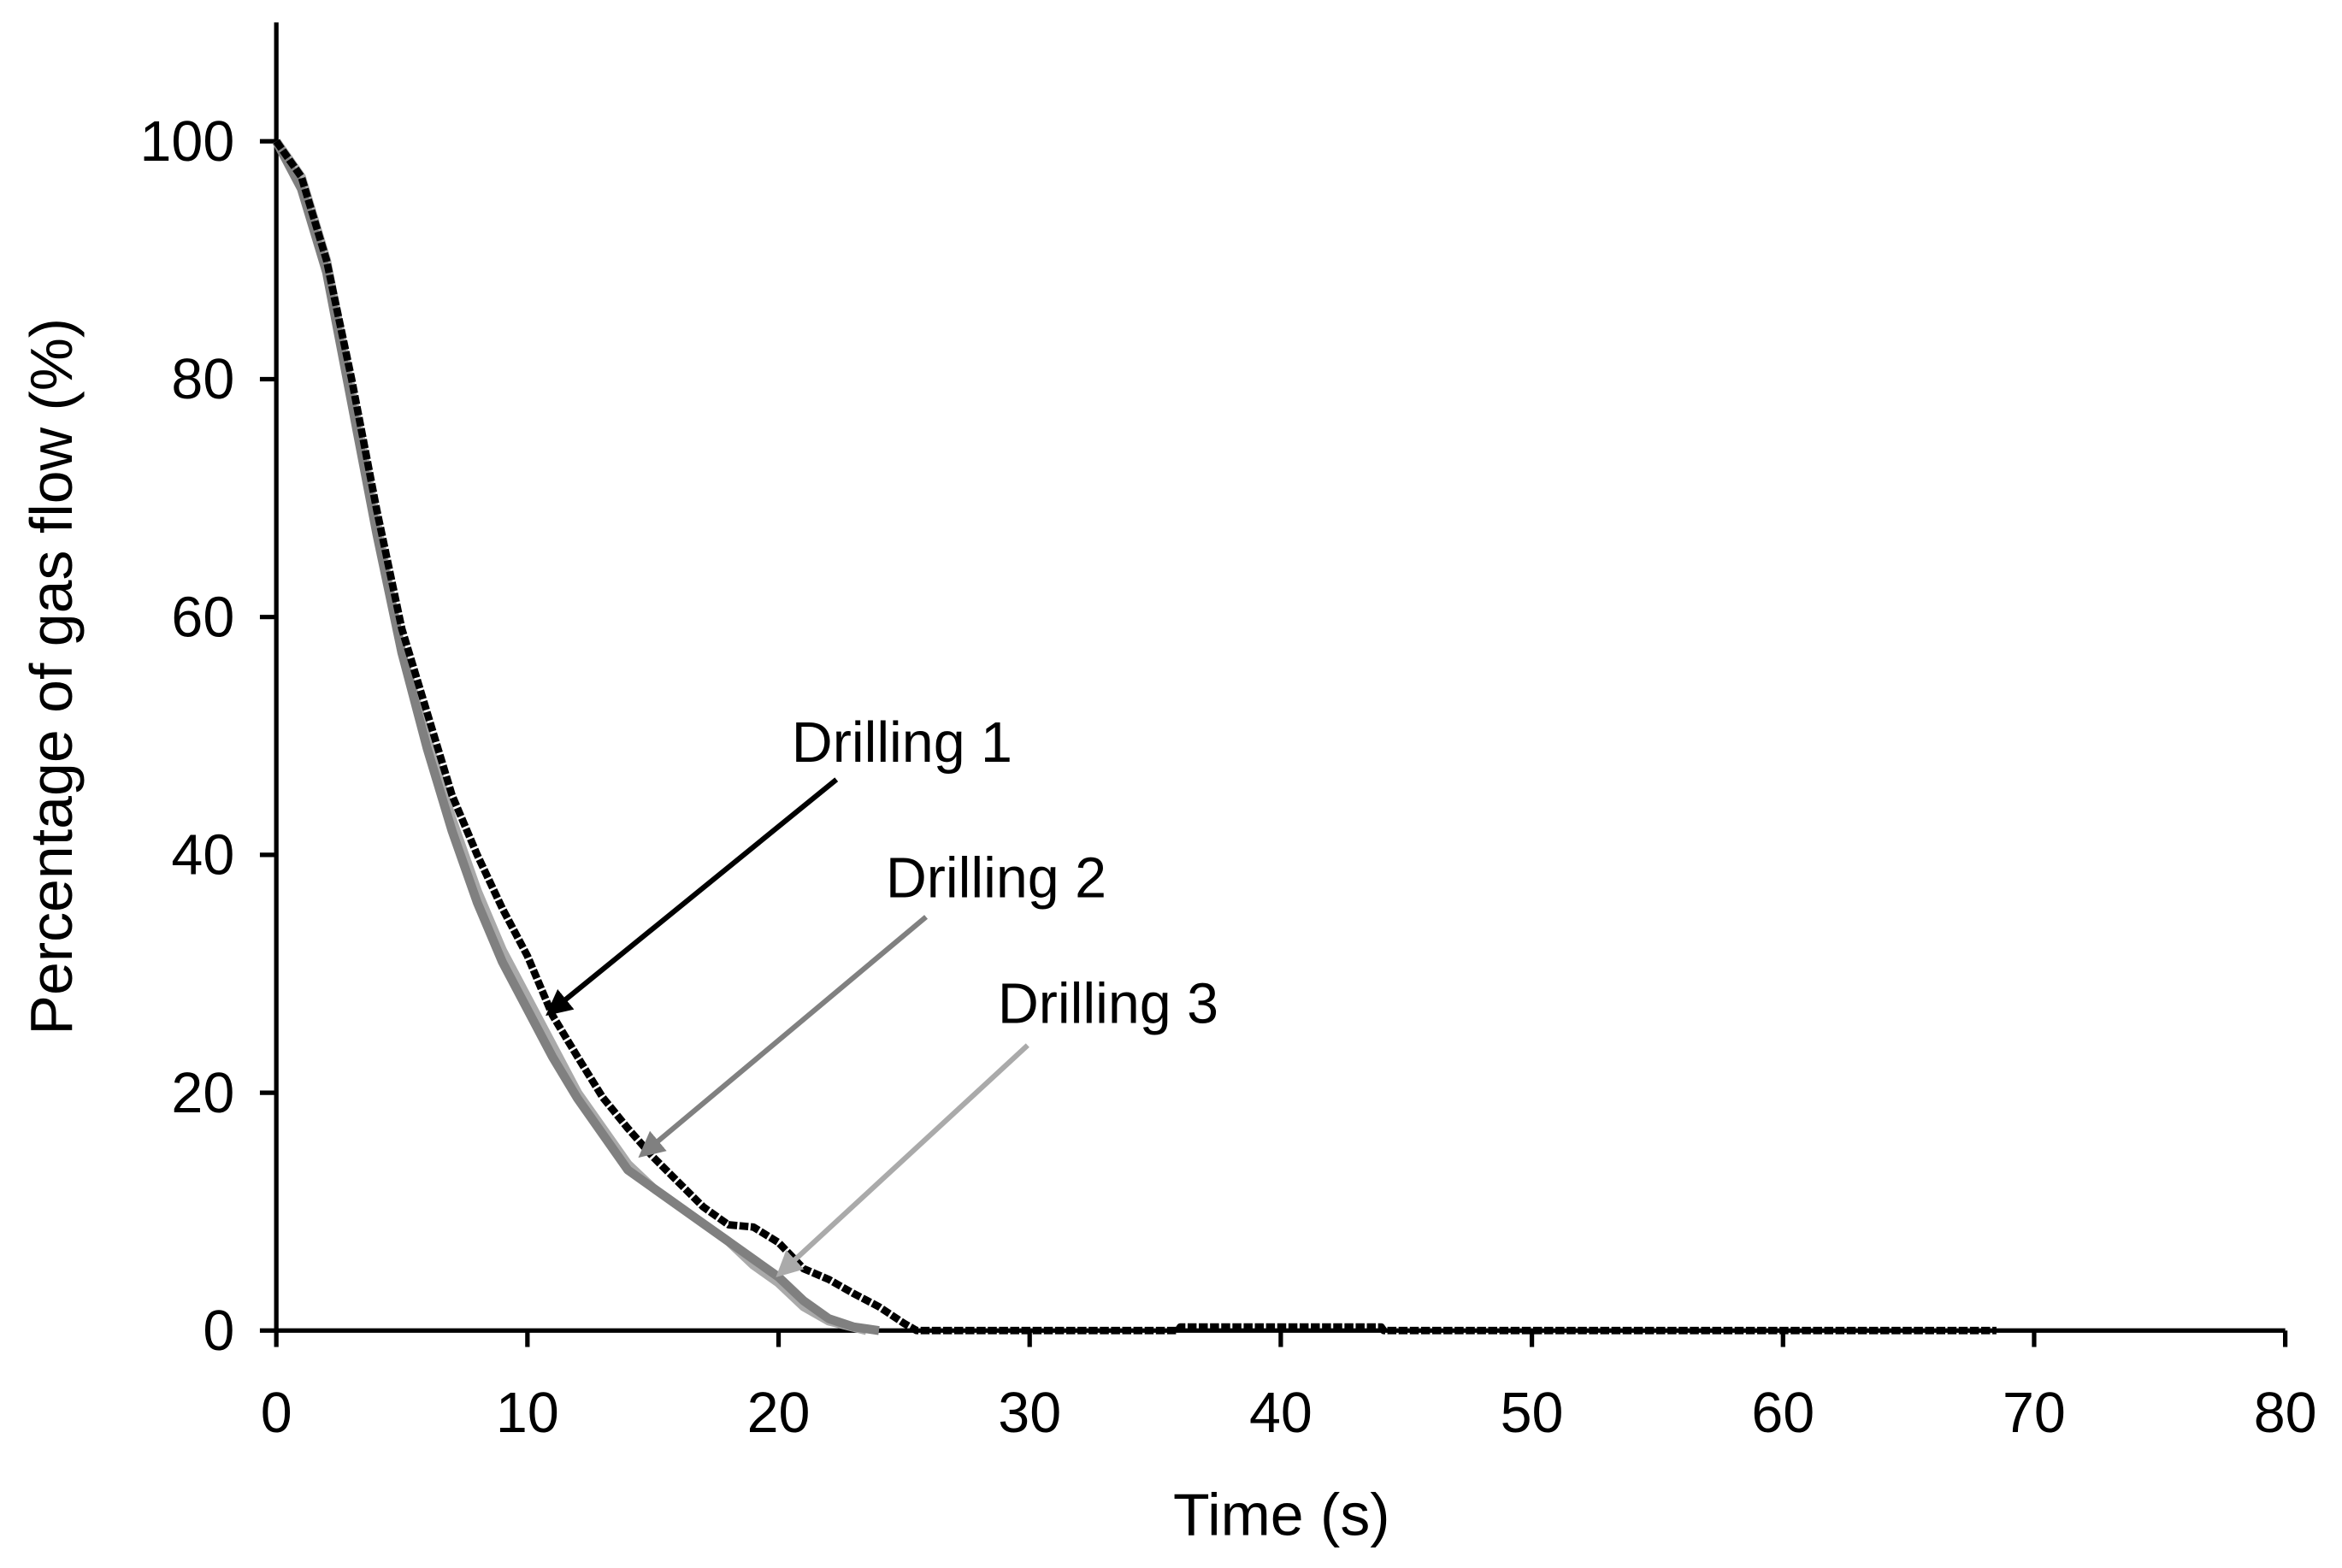 This screenshot has width=2342, height=1568. What do you see at coordinates (187, 142) in the screenshot?
I see `y-tick-label: 100` at bounding box center [187, 142].